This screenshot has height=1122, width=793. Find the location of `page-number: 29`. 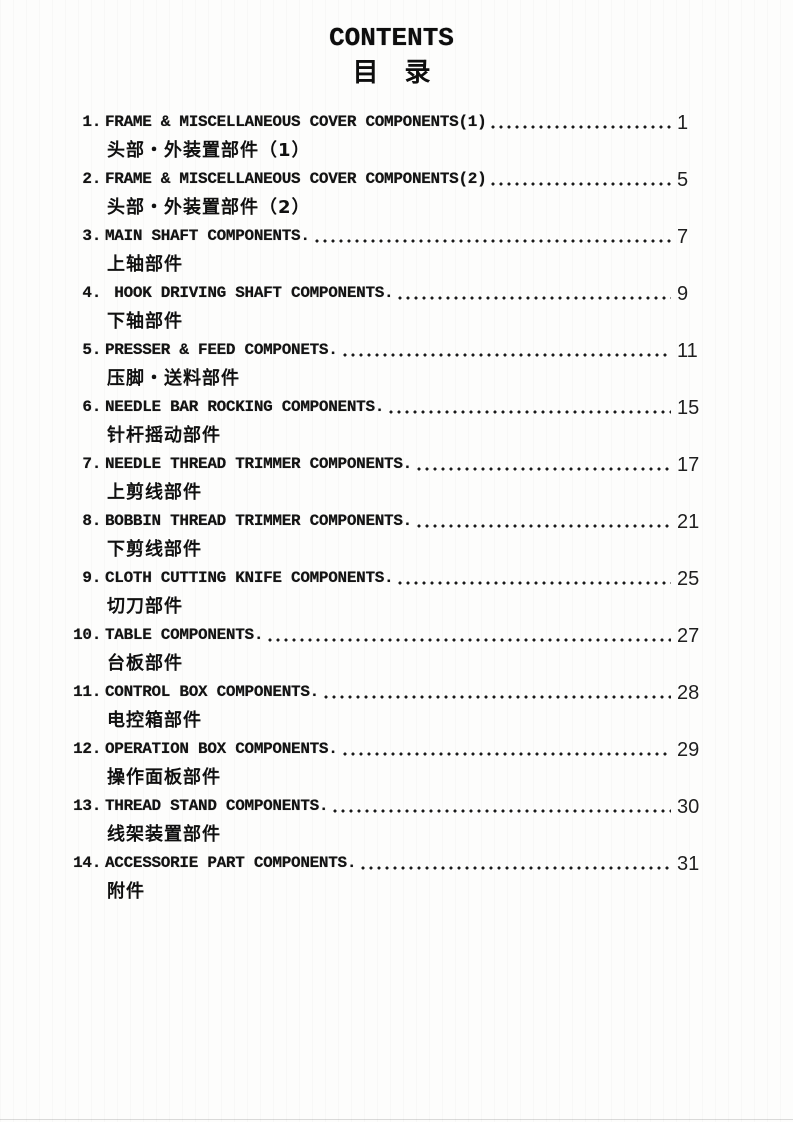

page-number: 29 is located at coordinates (688, 750).